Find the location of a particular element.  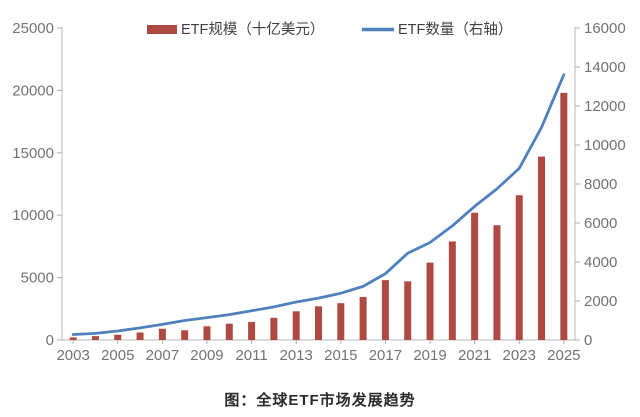

y-right-tick-label: 0 is located at coordinates (588, 340).